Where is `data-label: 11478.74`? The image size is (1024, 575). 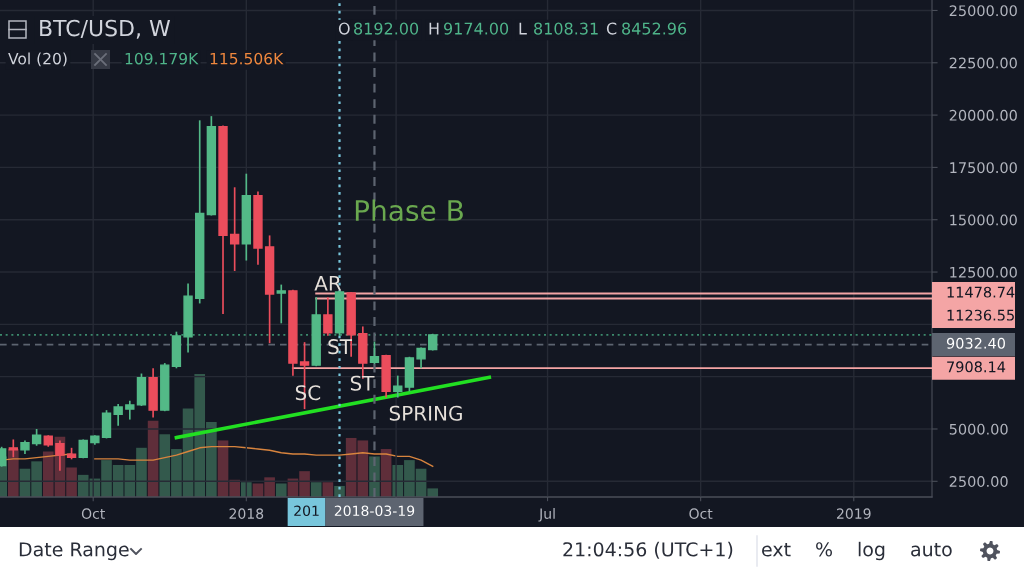
data-label: 11478.74 is located at coordinates (981, 292).